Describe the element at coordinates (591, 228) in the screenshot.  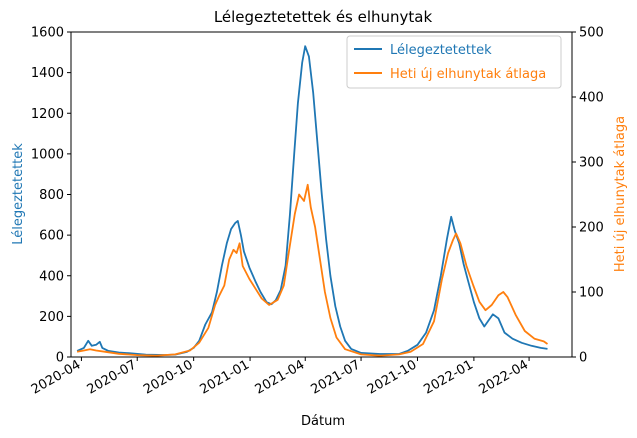
I see `y-right-tick-label: 200` at that location.